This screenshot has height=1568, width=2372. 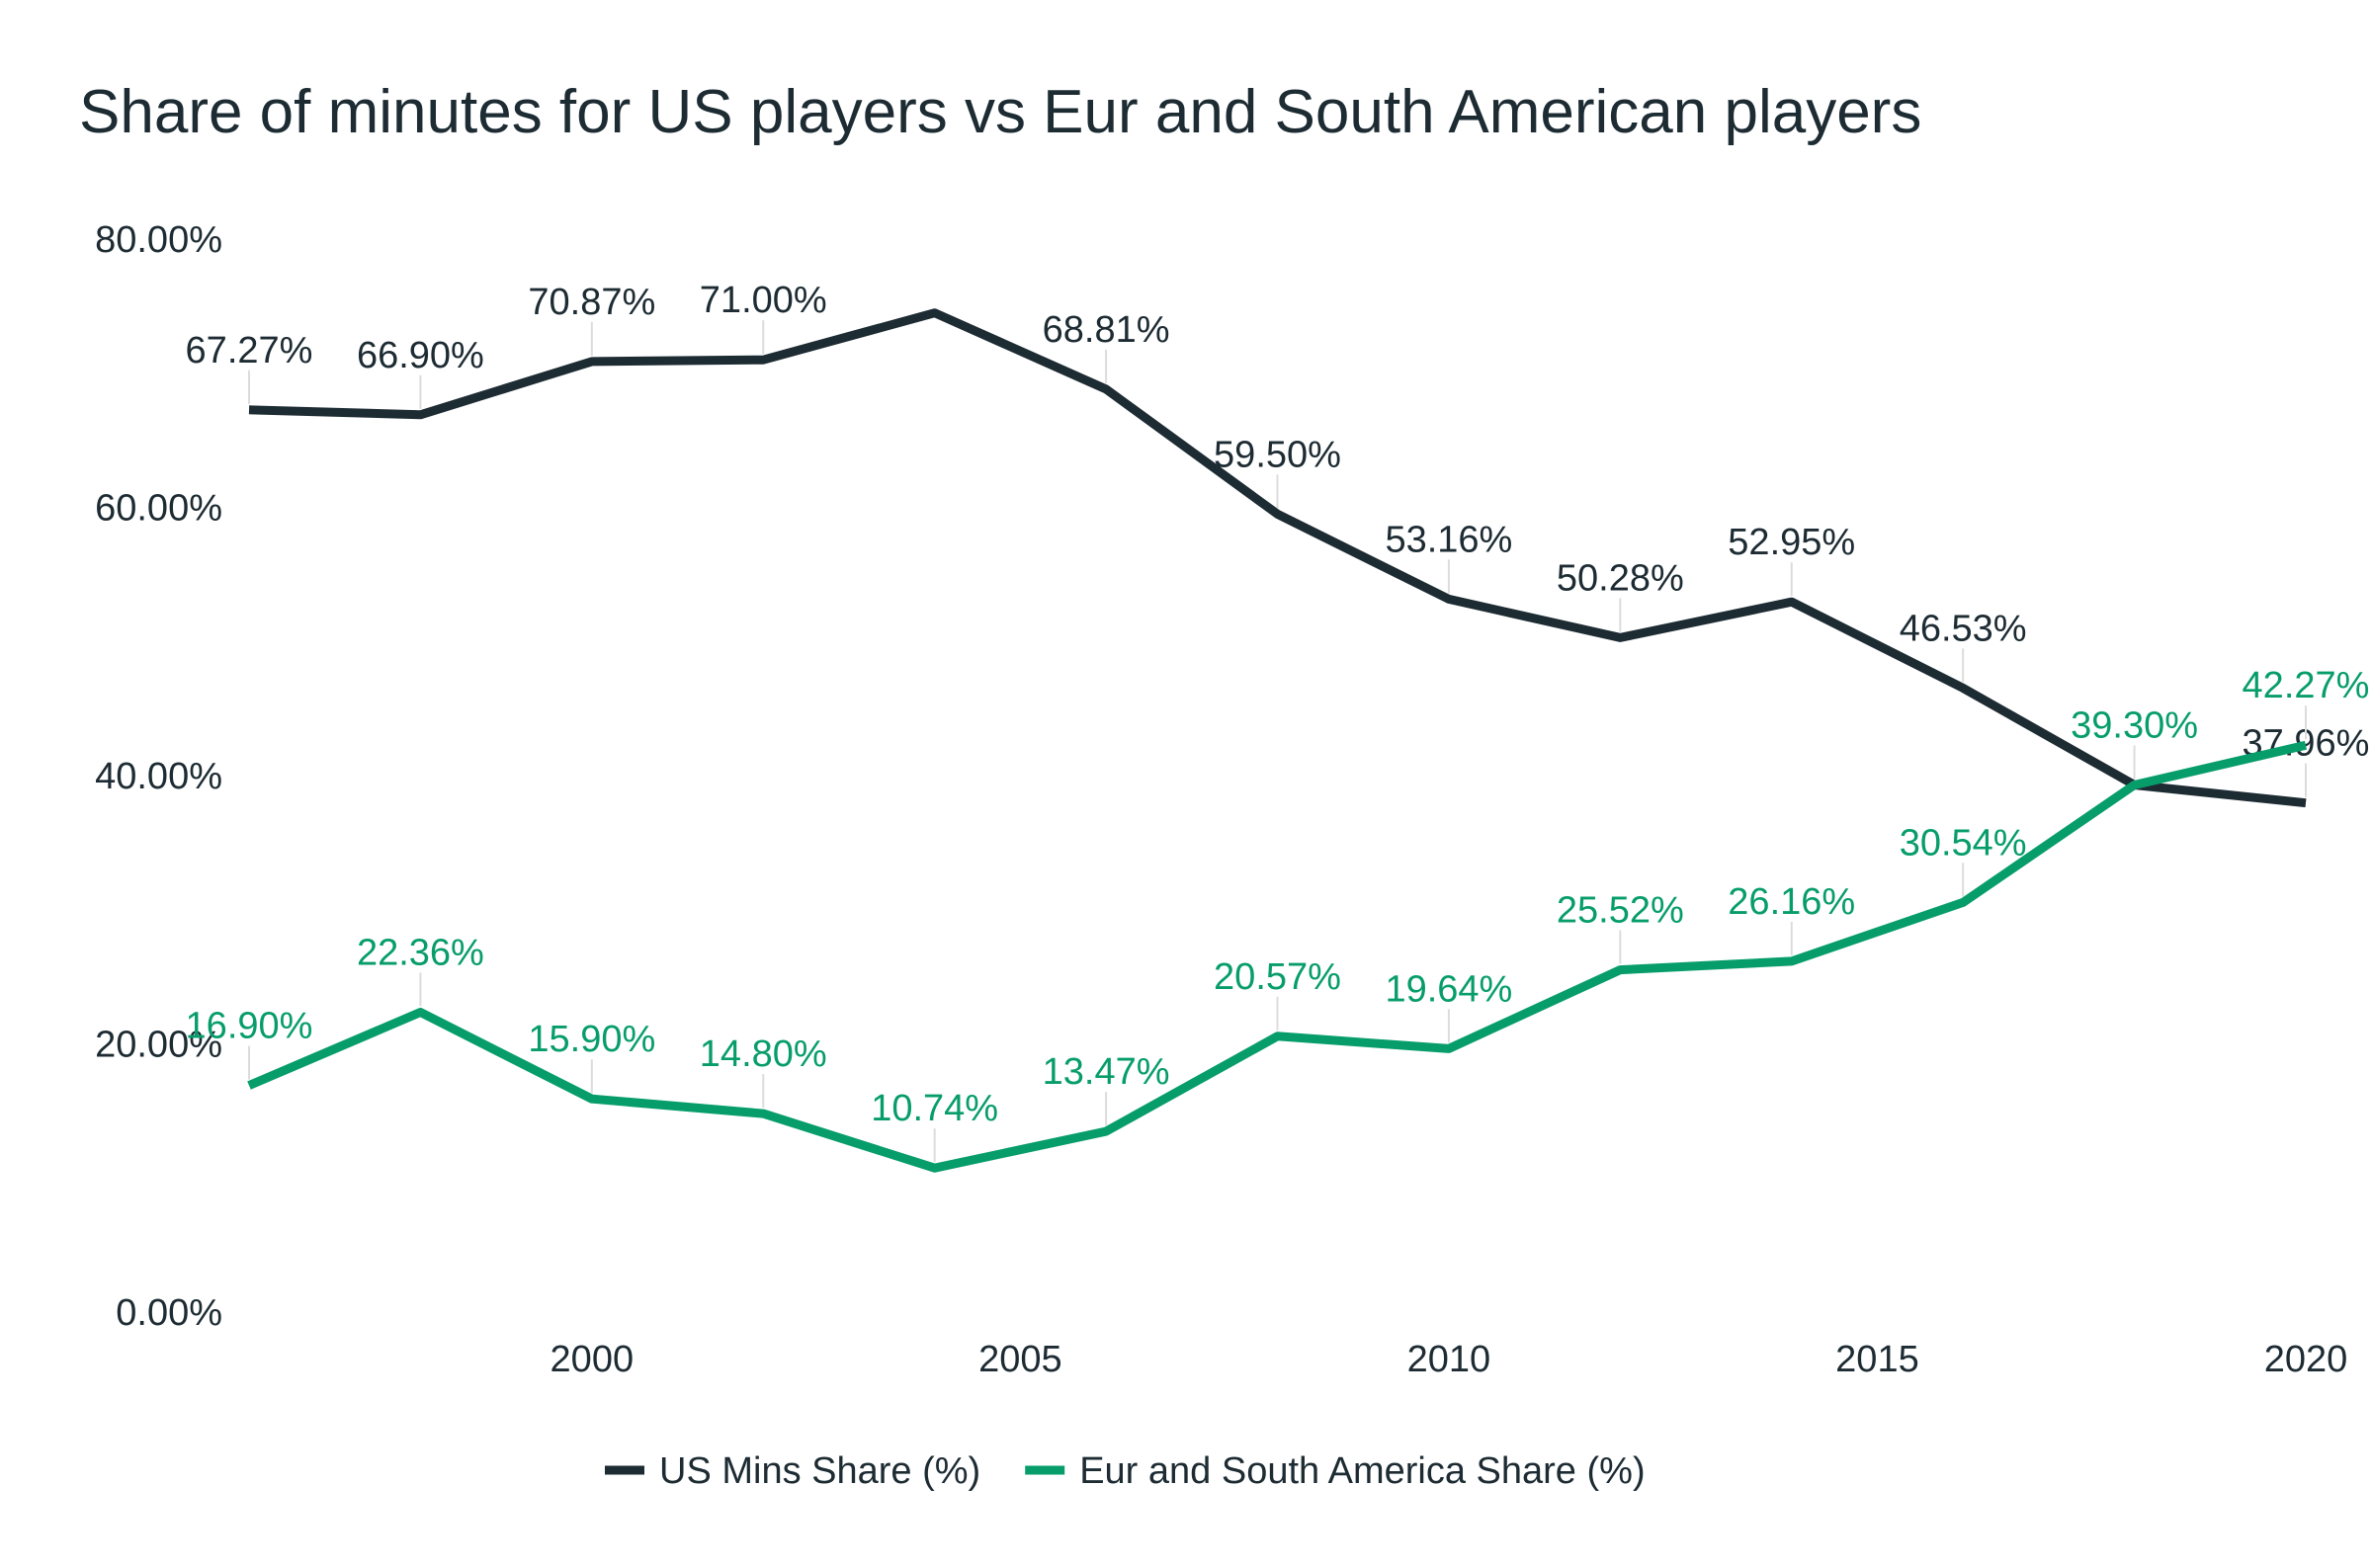 What do you see at coordinates (1877, 1359) in the screenshot?
I see `x-tick-label: 2015` at bounding box center [1877, 1359].